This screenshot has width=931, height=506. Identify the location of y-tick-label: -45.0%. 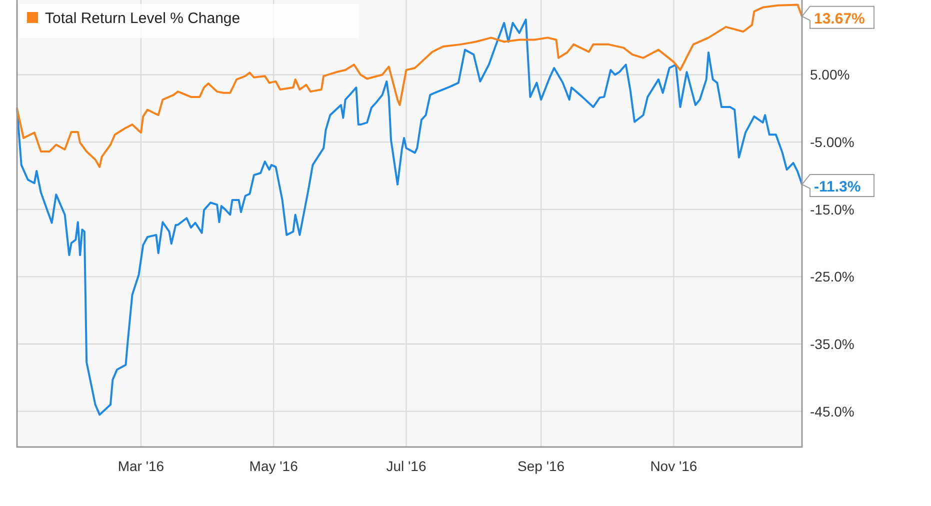
(832, 411).